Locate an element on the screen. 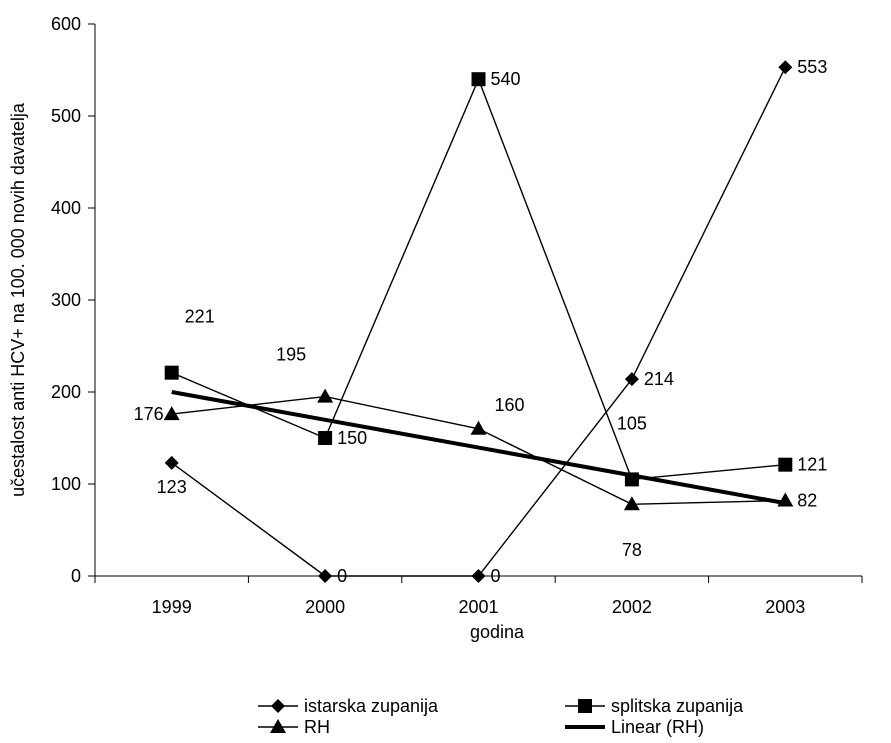  y-tick-label: 400 is located at coordinates (66, 208).